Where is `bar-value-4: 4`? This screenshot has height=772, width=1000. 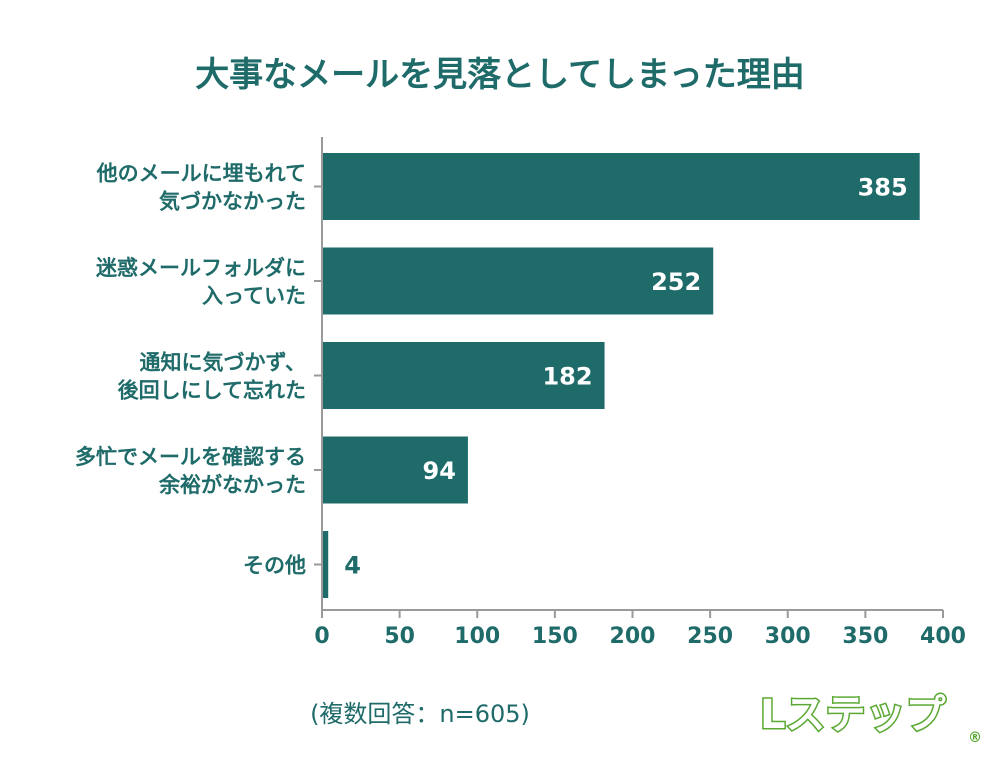
bar-value-4: 4 is located at coordinates (352, 566).